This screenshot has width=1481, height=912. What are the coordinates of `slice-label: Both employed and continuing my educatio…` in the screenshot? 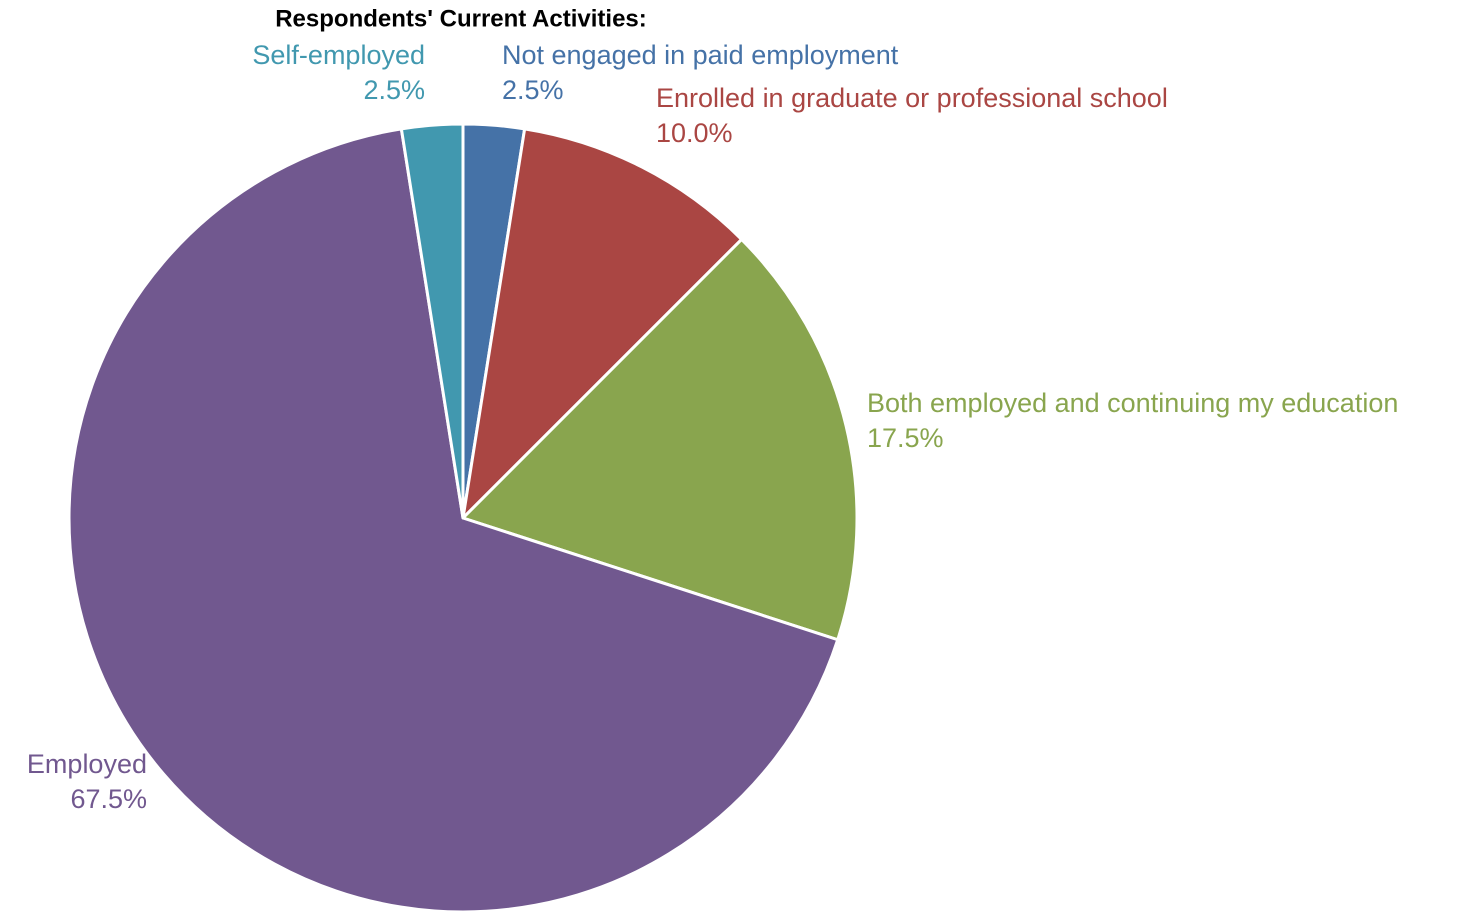 It's located at (1132, 403).